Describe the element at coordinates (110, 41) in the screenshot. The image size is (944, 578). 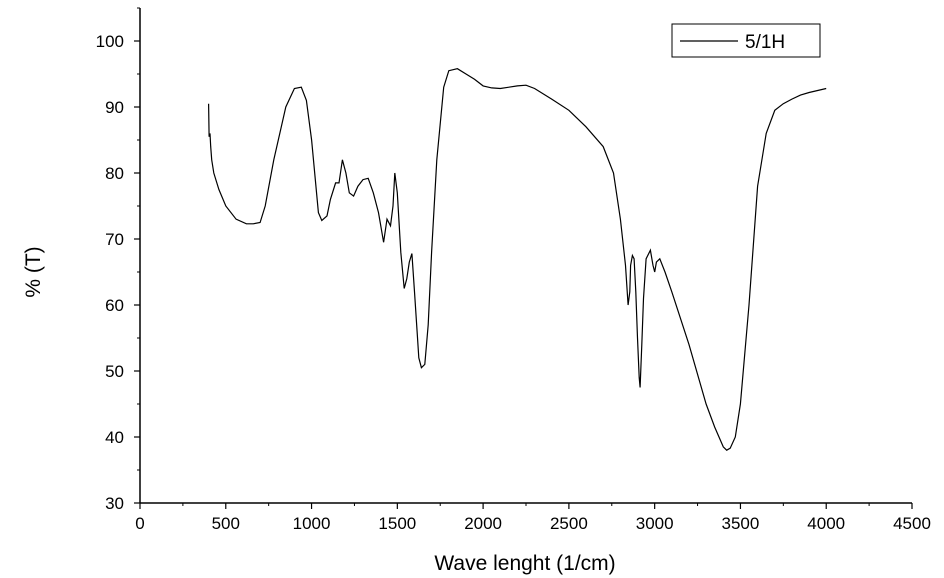
I see `y-tick-label: 100` at that location.